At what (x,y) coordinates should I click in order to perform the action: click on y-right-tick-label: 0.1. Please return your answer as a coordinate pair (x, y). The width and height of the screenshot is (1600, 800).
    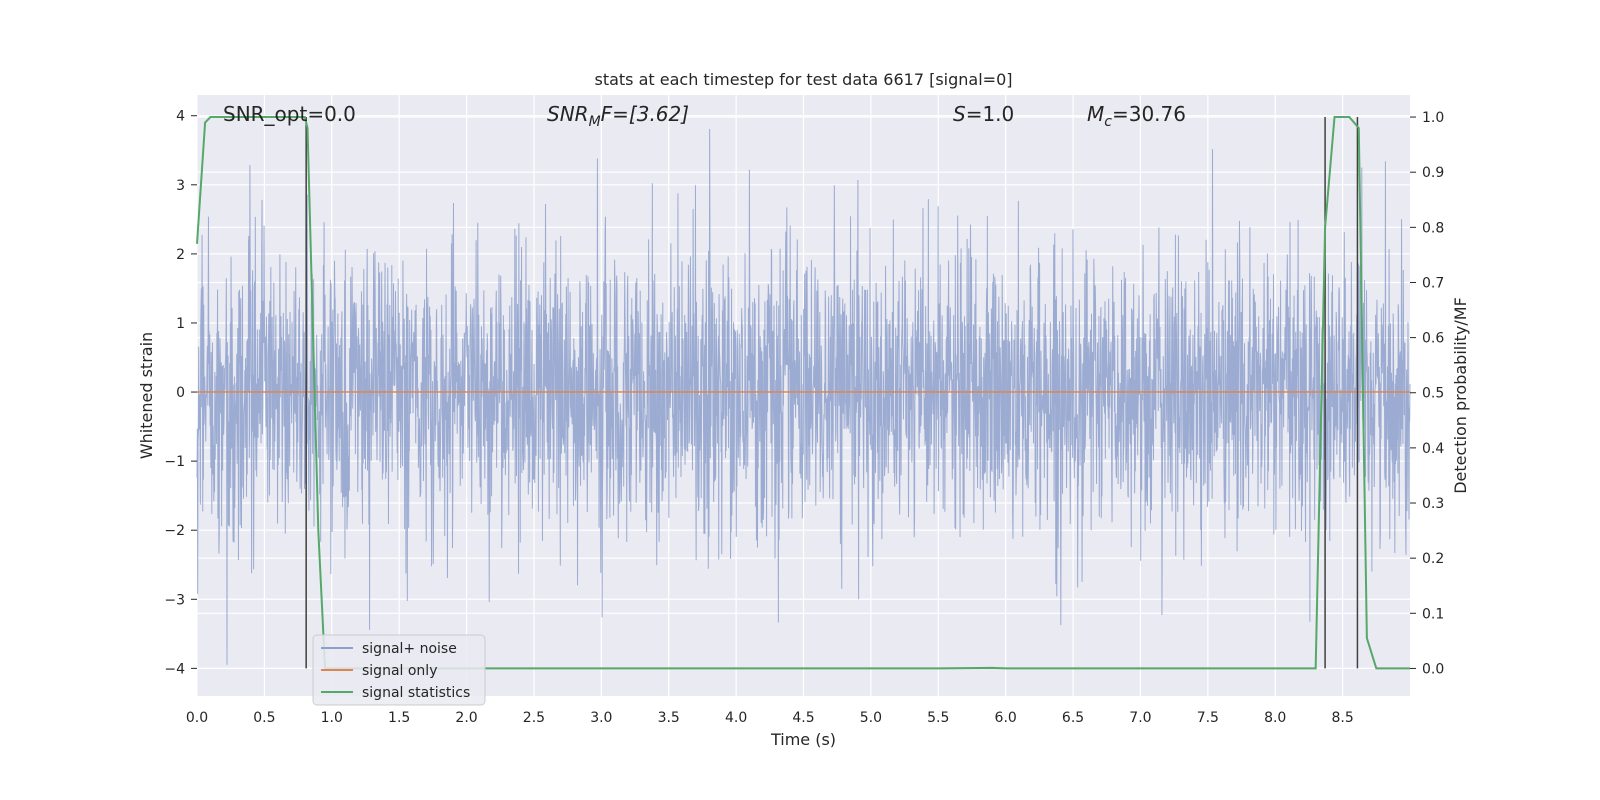
    Looking at the image, I should click on (1433, 614).